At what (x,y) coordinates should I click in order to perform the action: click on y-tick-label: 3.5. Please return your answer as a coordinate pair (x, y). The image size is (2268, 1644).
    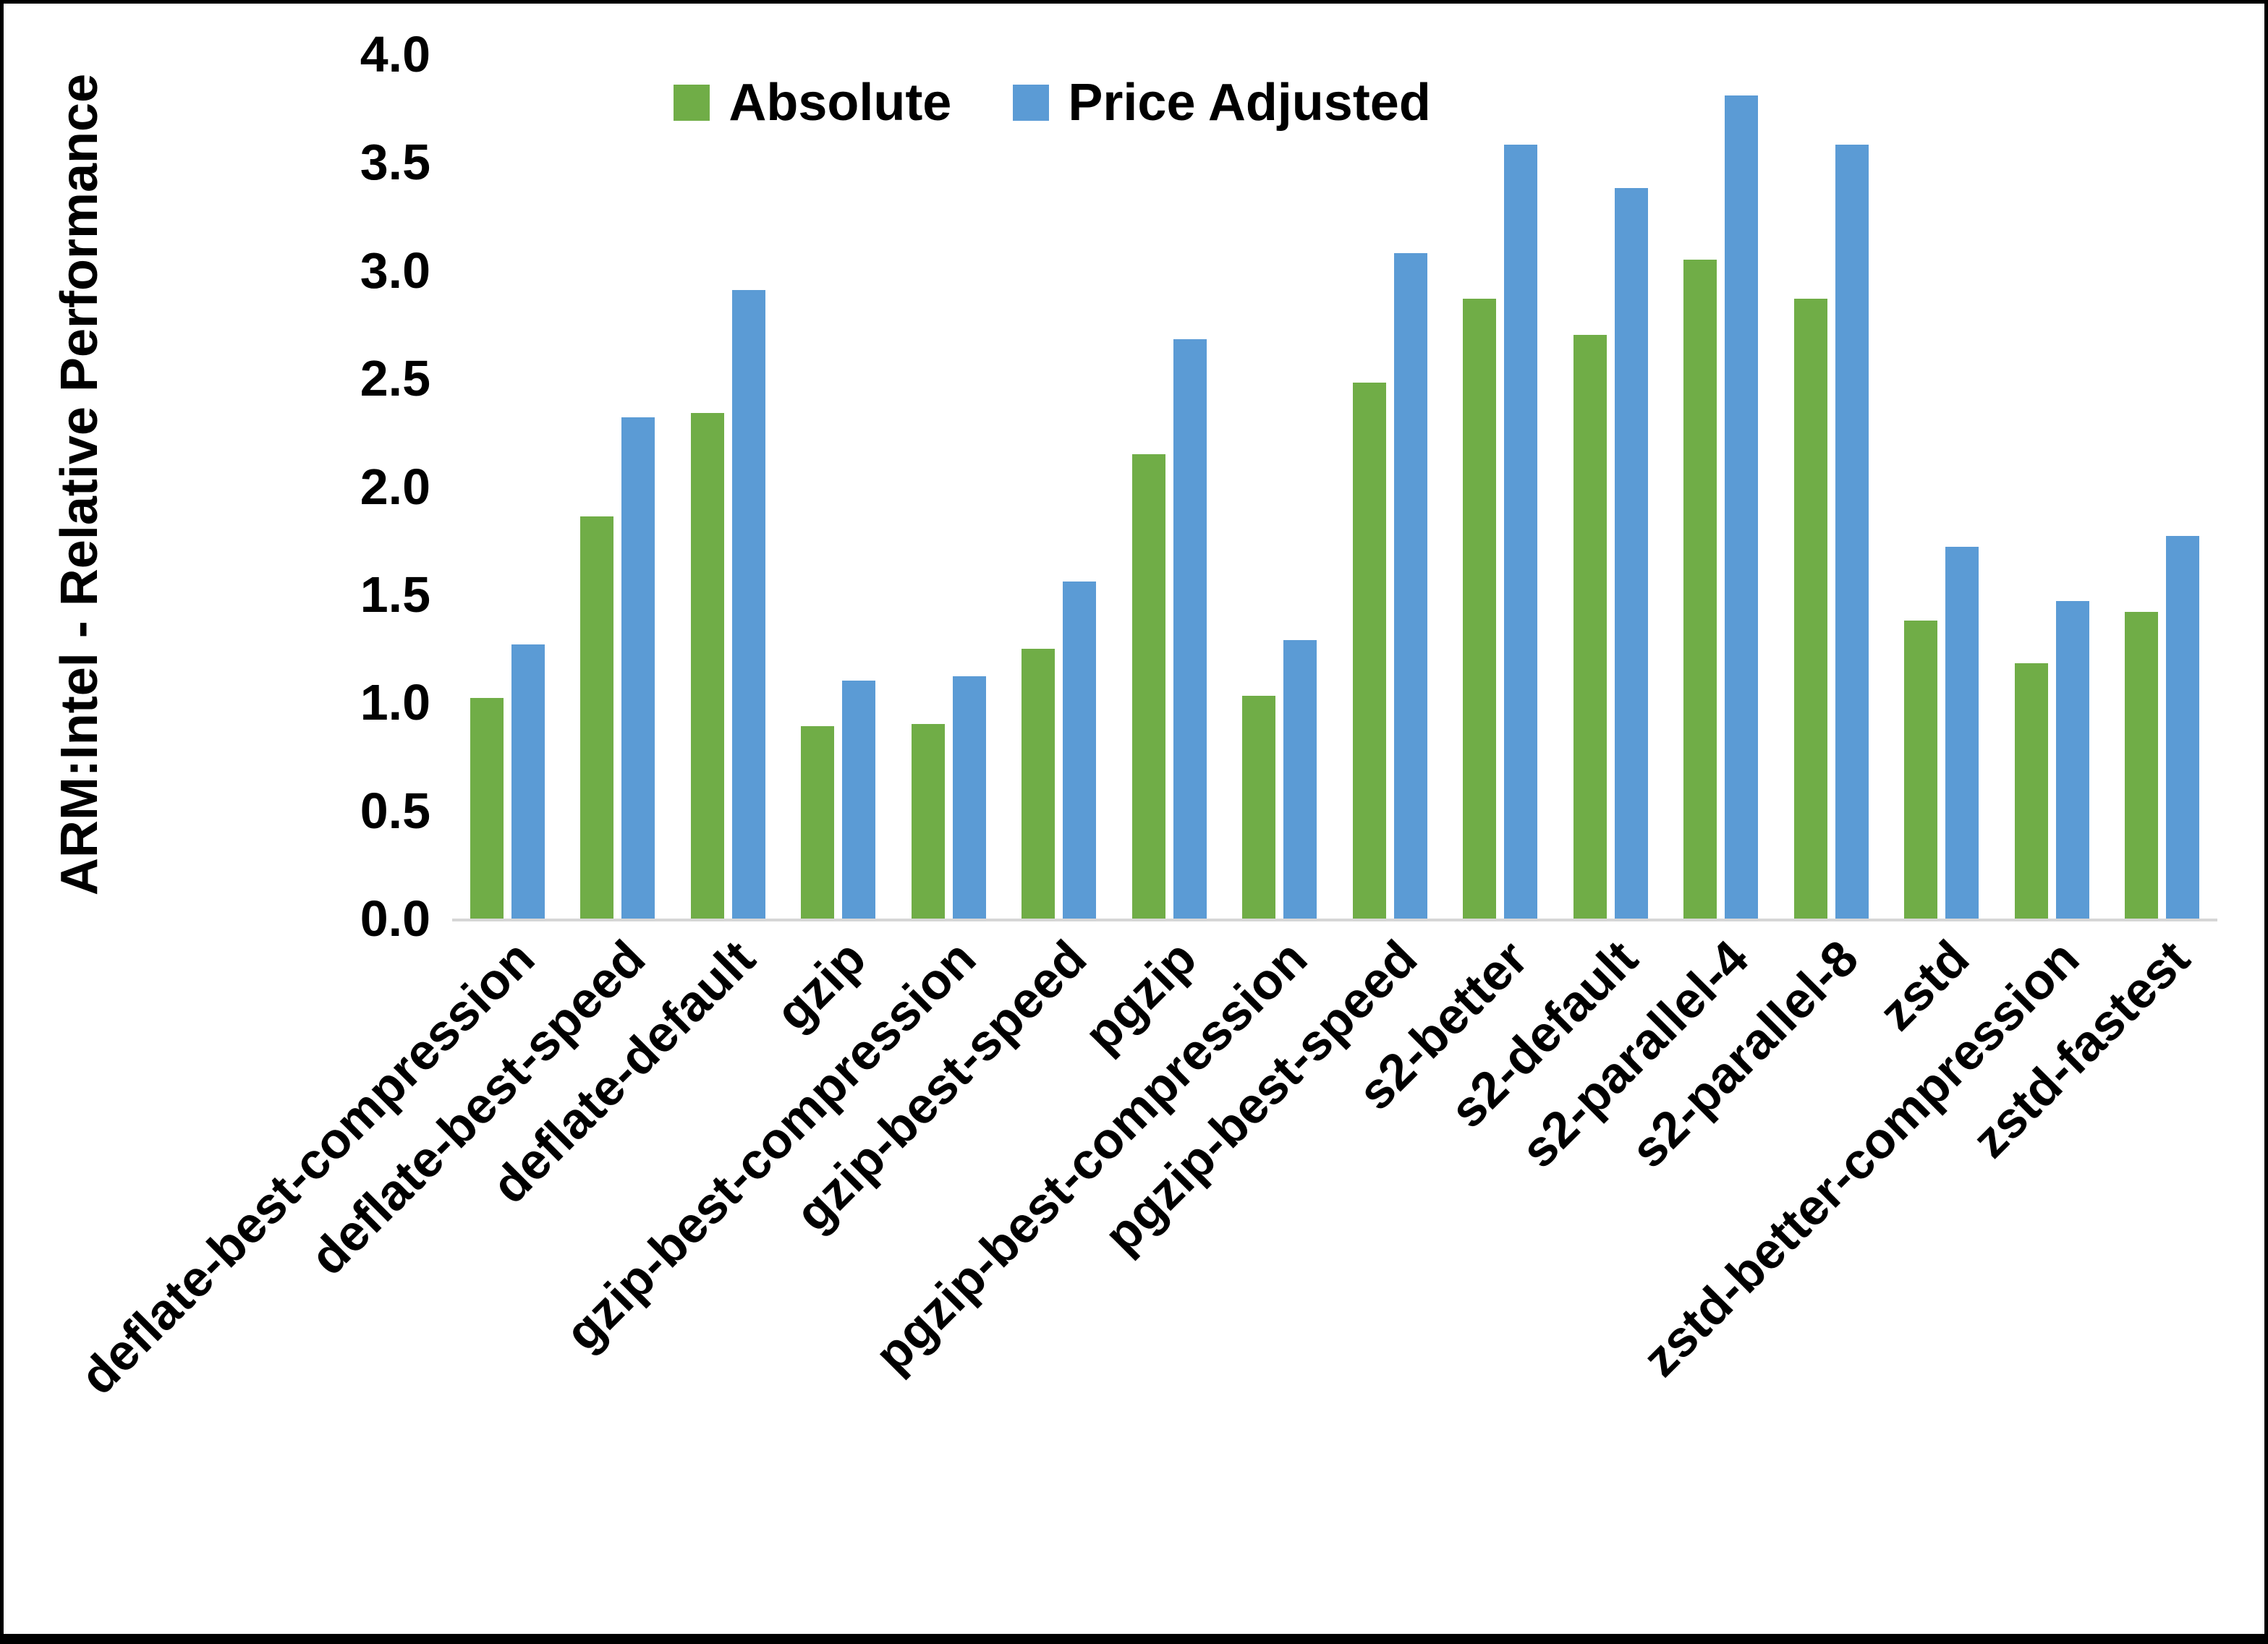
    Looking at the image, I should click on (395, 162).